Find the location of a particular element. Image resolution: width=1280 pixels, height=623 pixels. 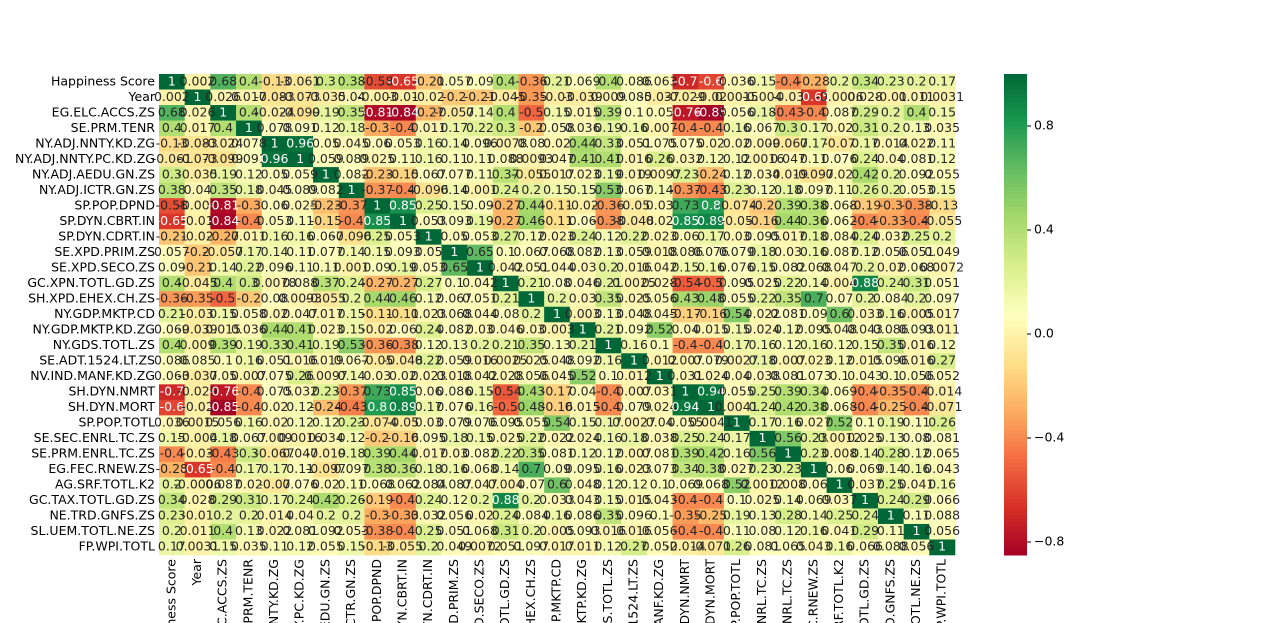

cell-label: 0.069 is located at coordinates (583, 80).